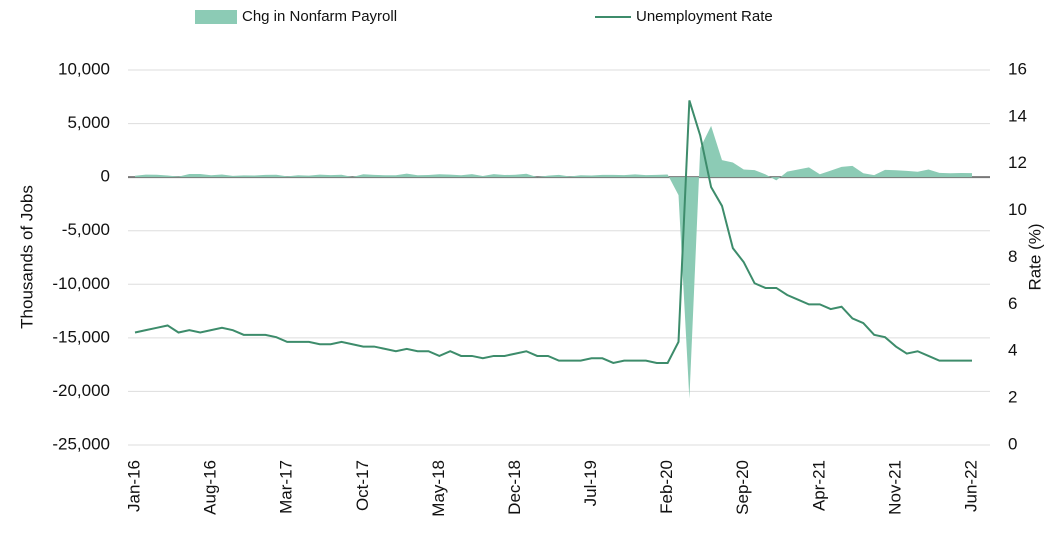  What do you see at coordinates (1012, 256) in the screenshot?
I see `y2-tick-label: 8` at bounding box center [1012, 256].